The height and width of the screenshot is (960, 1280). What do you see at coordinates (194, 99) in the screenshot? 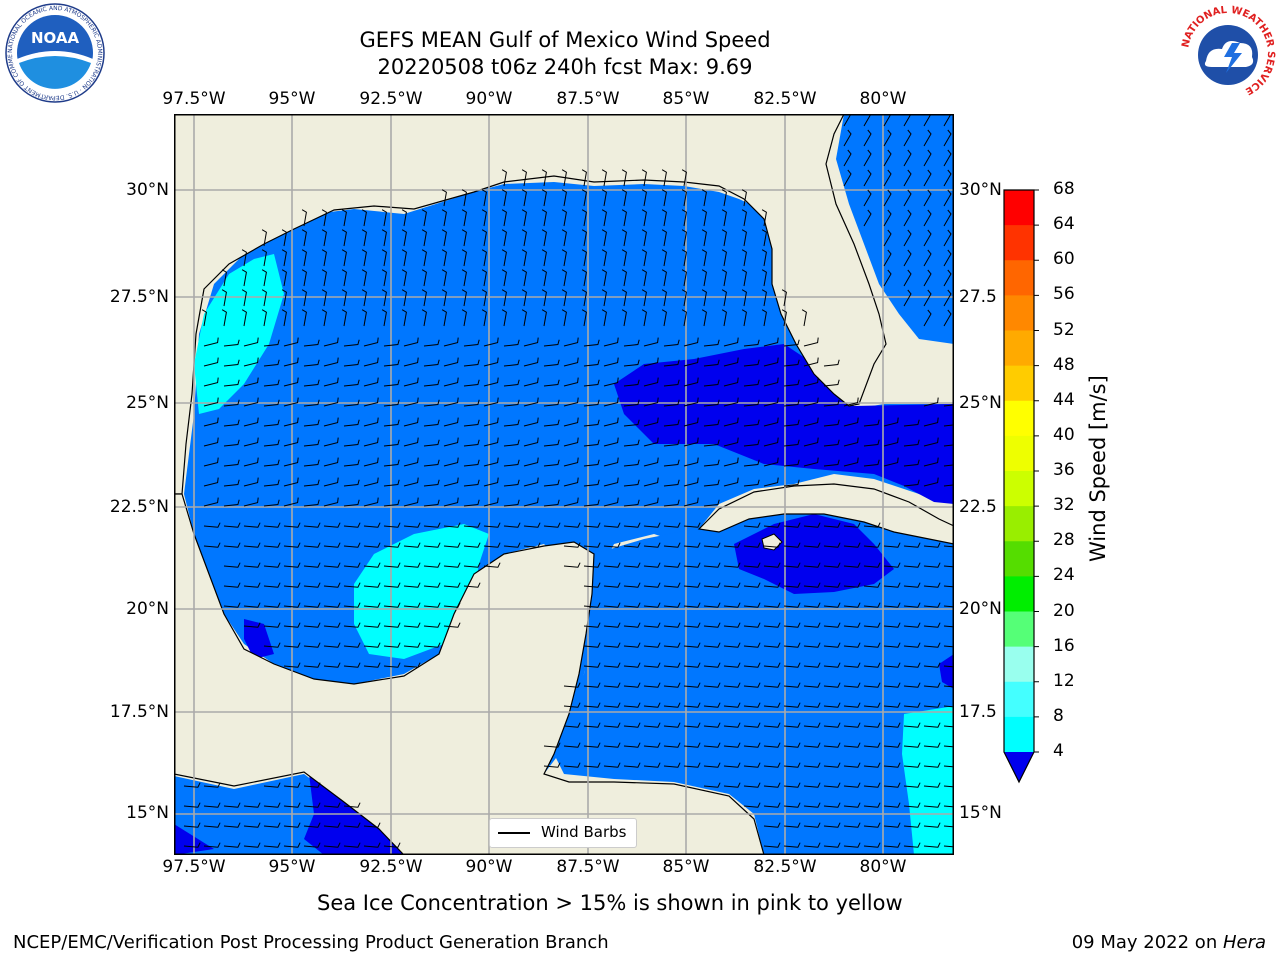
I see `lon-label-top: 97.5°W` at bounding box center [194, 99].